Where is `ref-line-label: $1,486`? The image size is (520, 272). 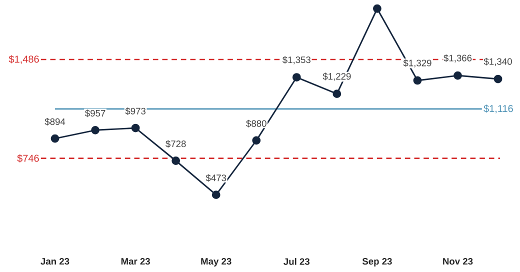
ref-line-label: $1,486 is located at coordinates (23, 59).